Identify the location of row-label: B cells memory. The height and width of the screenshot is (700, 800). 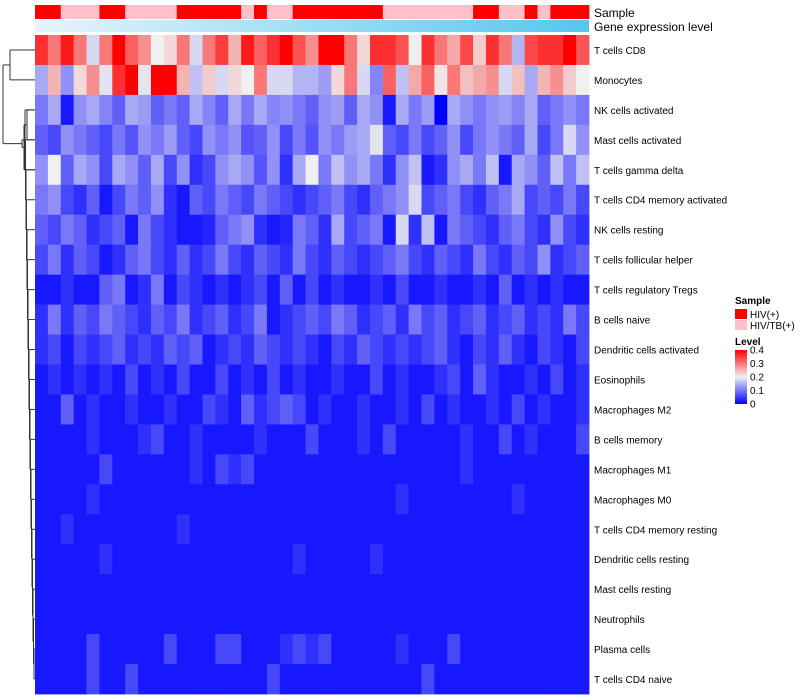
(628, 440).